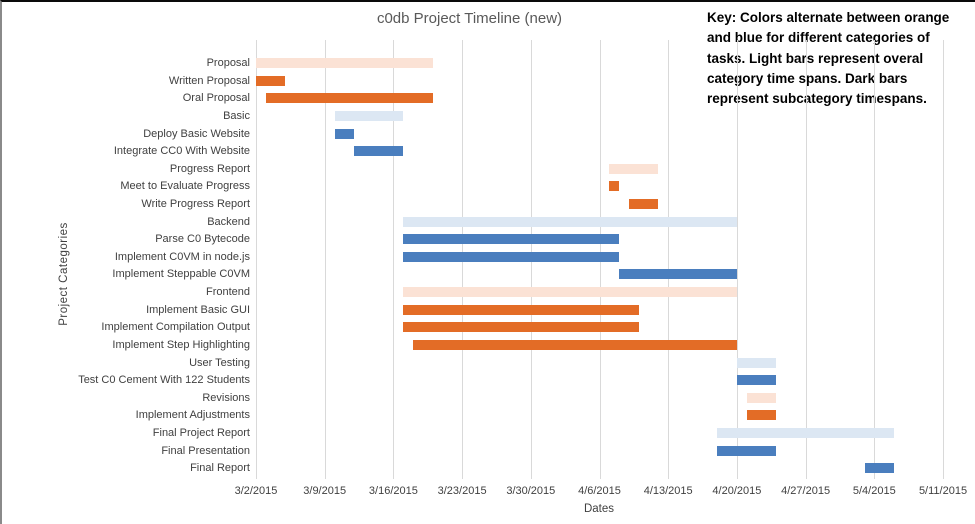 The image size is (975, 524). Describe the element at coordinates (325, 491) in the screenshot. I see `x-tick-label: 3/9/2015` at that location.